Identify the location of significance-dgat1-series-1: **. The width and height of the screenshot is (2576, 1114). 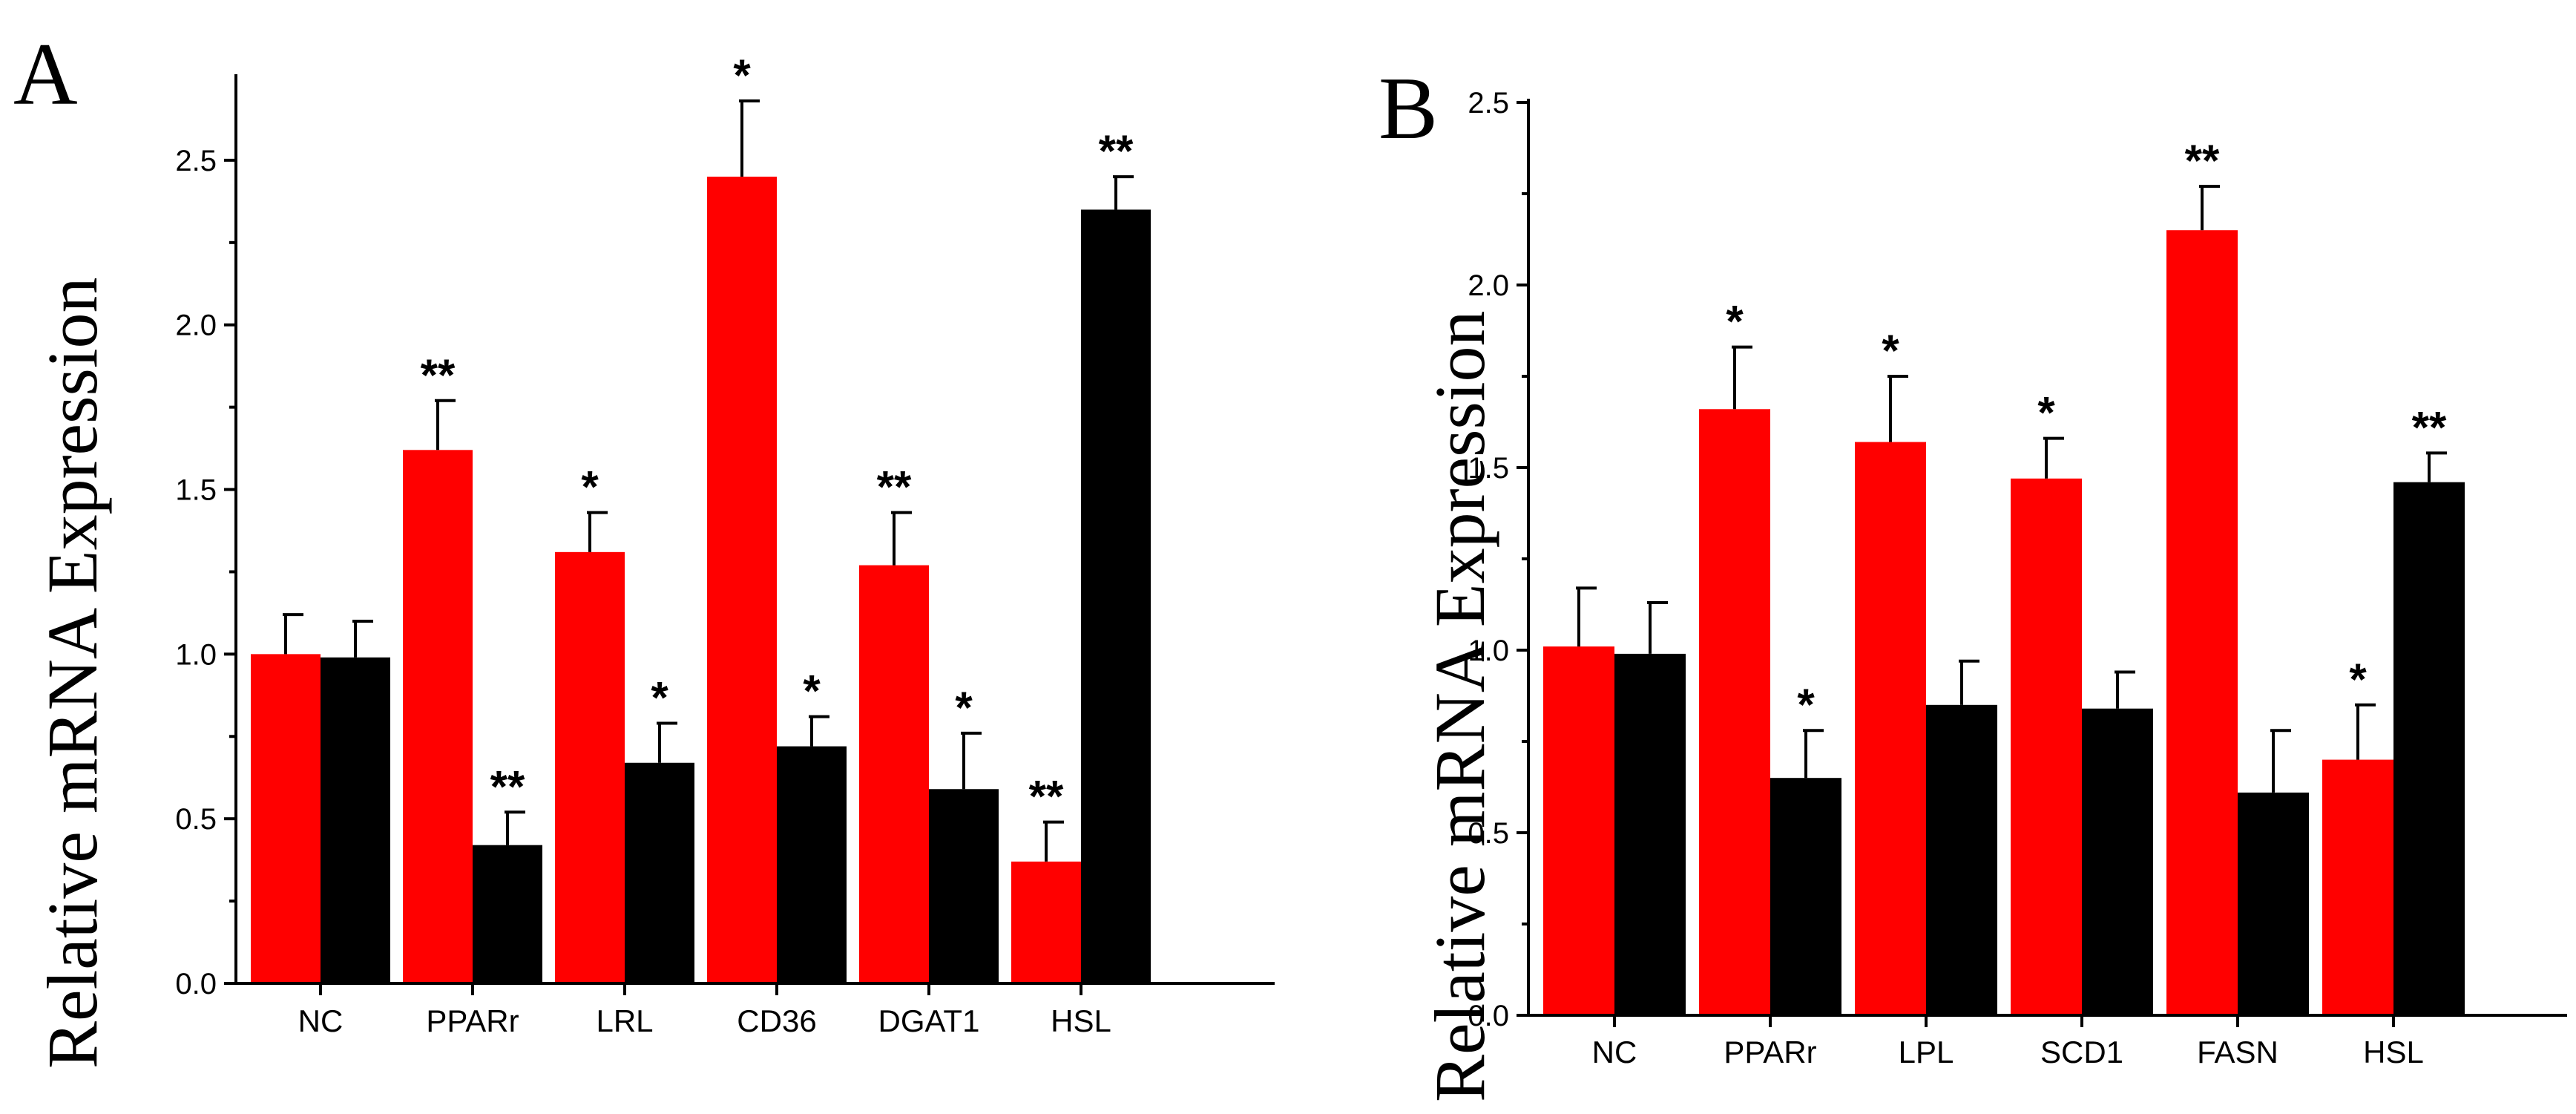
(894, 487).